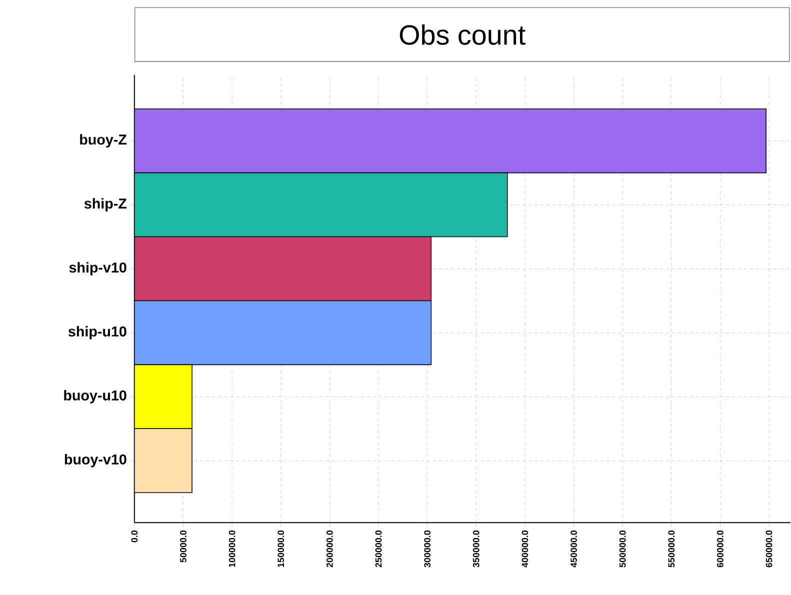 The width and height of the screenshot is (791, 595). Describe the element at coordinates (463, 35) in the screenshot. I see `chart-title: Obs count` at that location.